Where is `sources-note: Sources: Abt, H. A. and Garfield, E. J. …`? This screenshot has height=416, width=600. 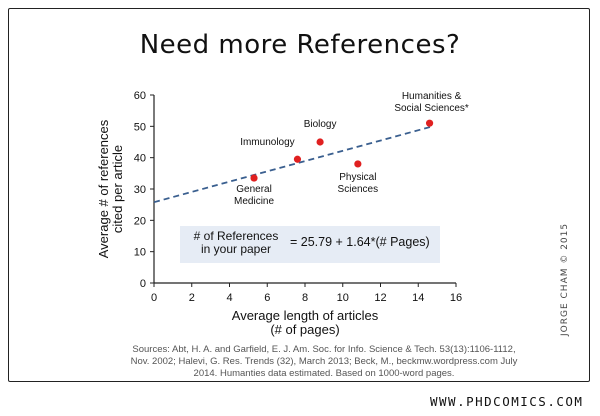 sources-note: Sources: Abt, H. A. and Garfield, E. J. … is located at coordinates (324, 361).